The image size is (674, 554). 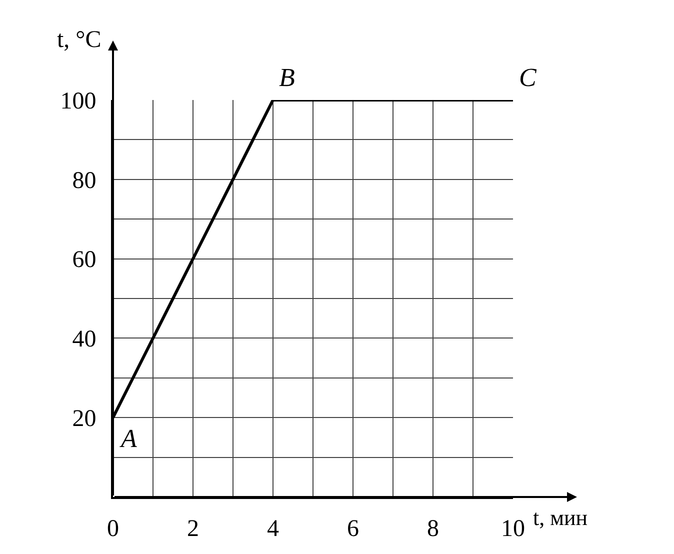 What do you see at coordinates (113, 529) in the screenshot?
I see `x-tick-label: 0` at bounding box center [113, 529].